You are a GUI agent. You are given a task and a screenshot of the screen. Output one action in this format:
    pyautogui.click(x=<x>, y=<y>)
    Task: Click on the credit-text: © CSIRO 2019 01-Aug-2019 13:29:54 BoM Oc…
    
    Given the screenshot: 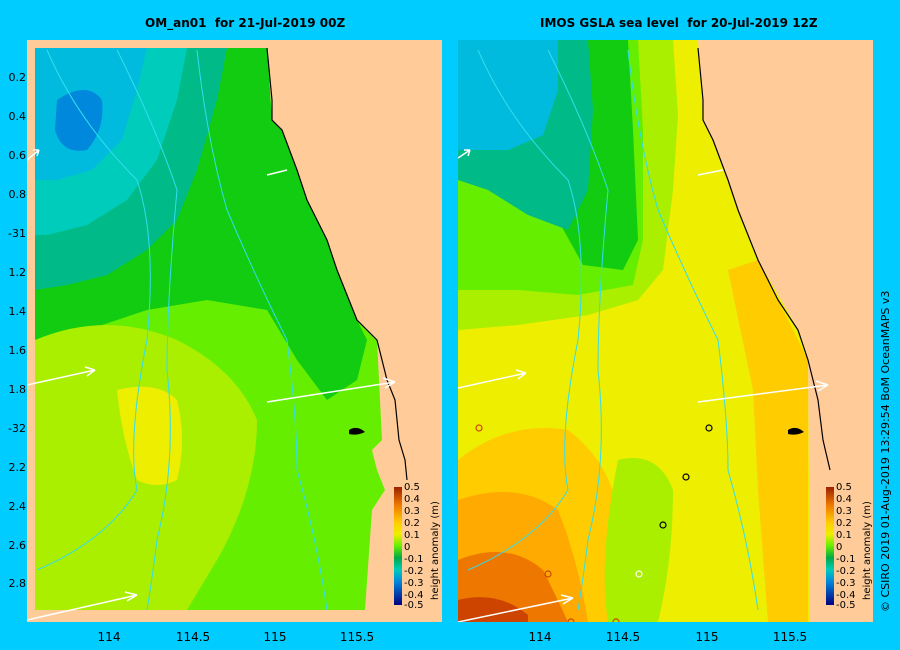 What is the action you would take?
    pyautogui.click(x=885, y=451)
    